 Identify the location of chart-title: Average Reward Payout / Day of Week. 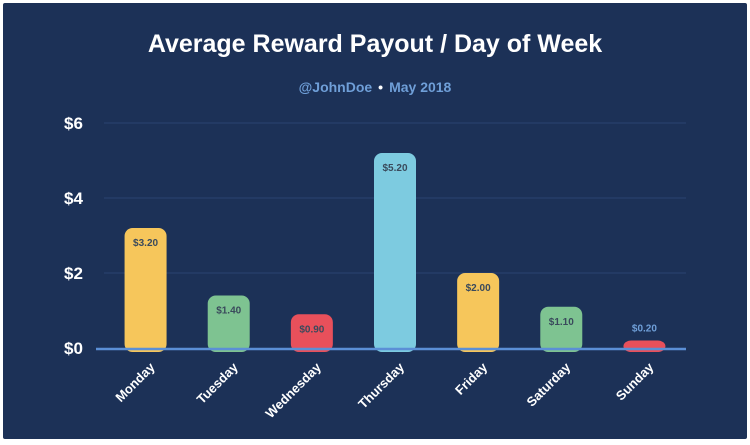
(375, 44).